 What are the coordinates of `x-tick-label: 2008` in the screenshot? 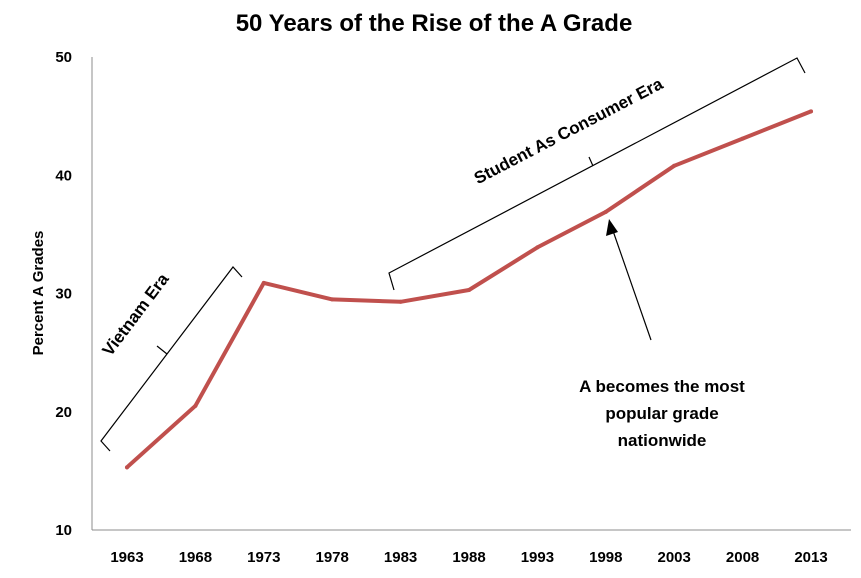 It's located at (742, 557).